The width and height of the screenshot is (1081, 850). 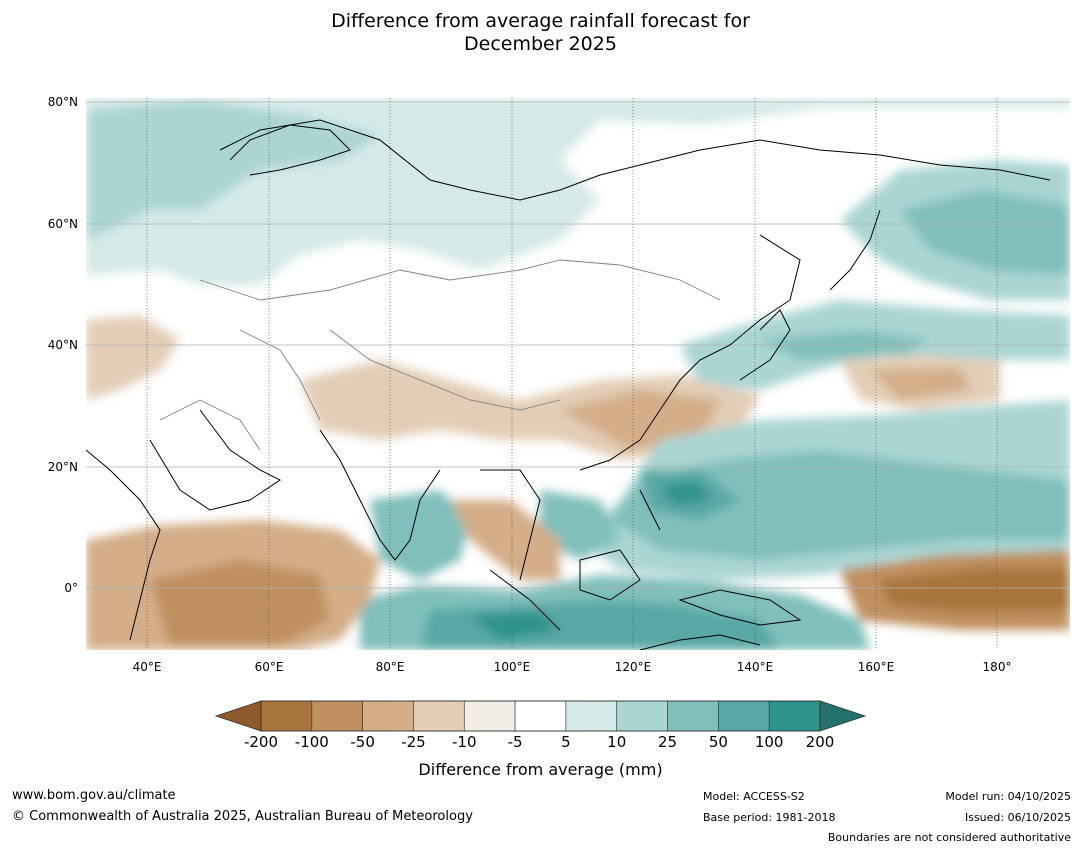 I want to click on coast-arctic, so click(x=635, y=160).